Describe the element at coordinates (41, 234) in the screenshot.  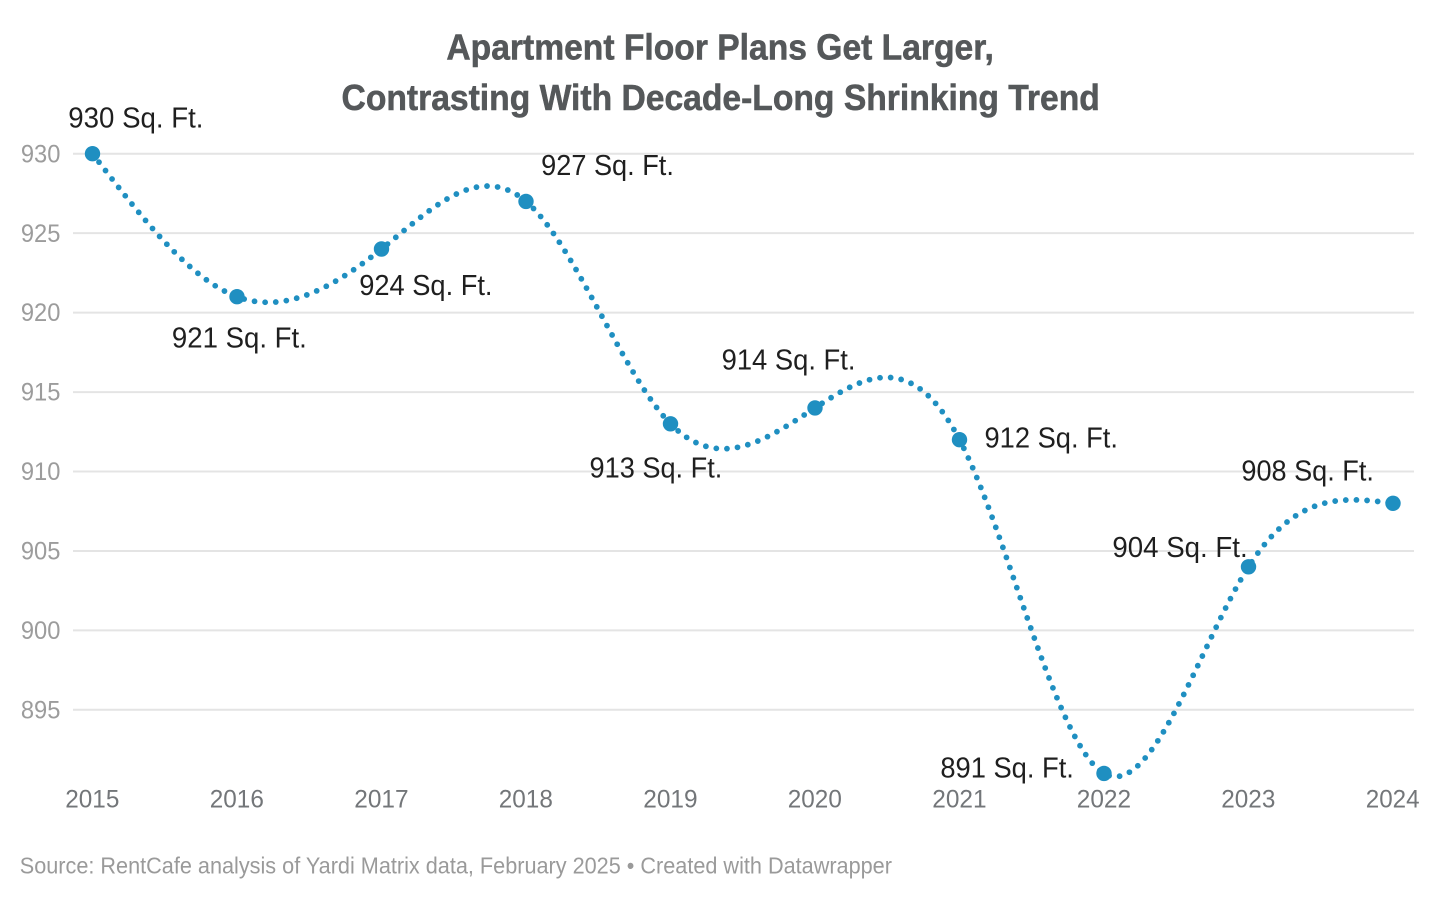
I see `svg-text: 925` at that location.